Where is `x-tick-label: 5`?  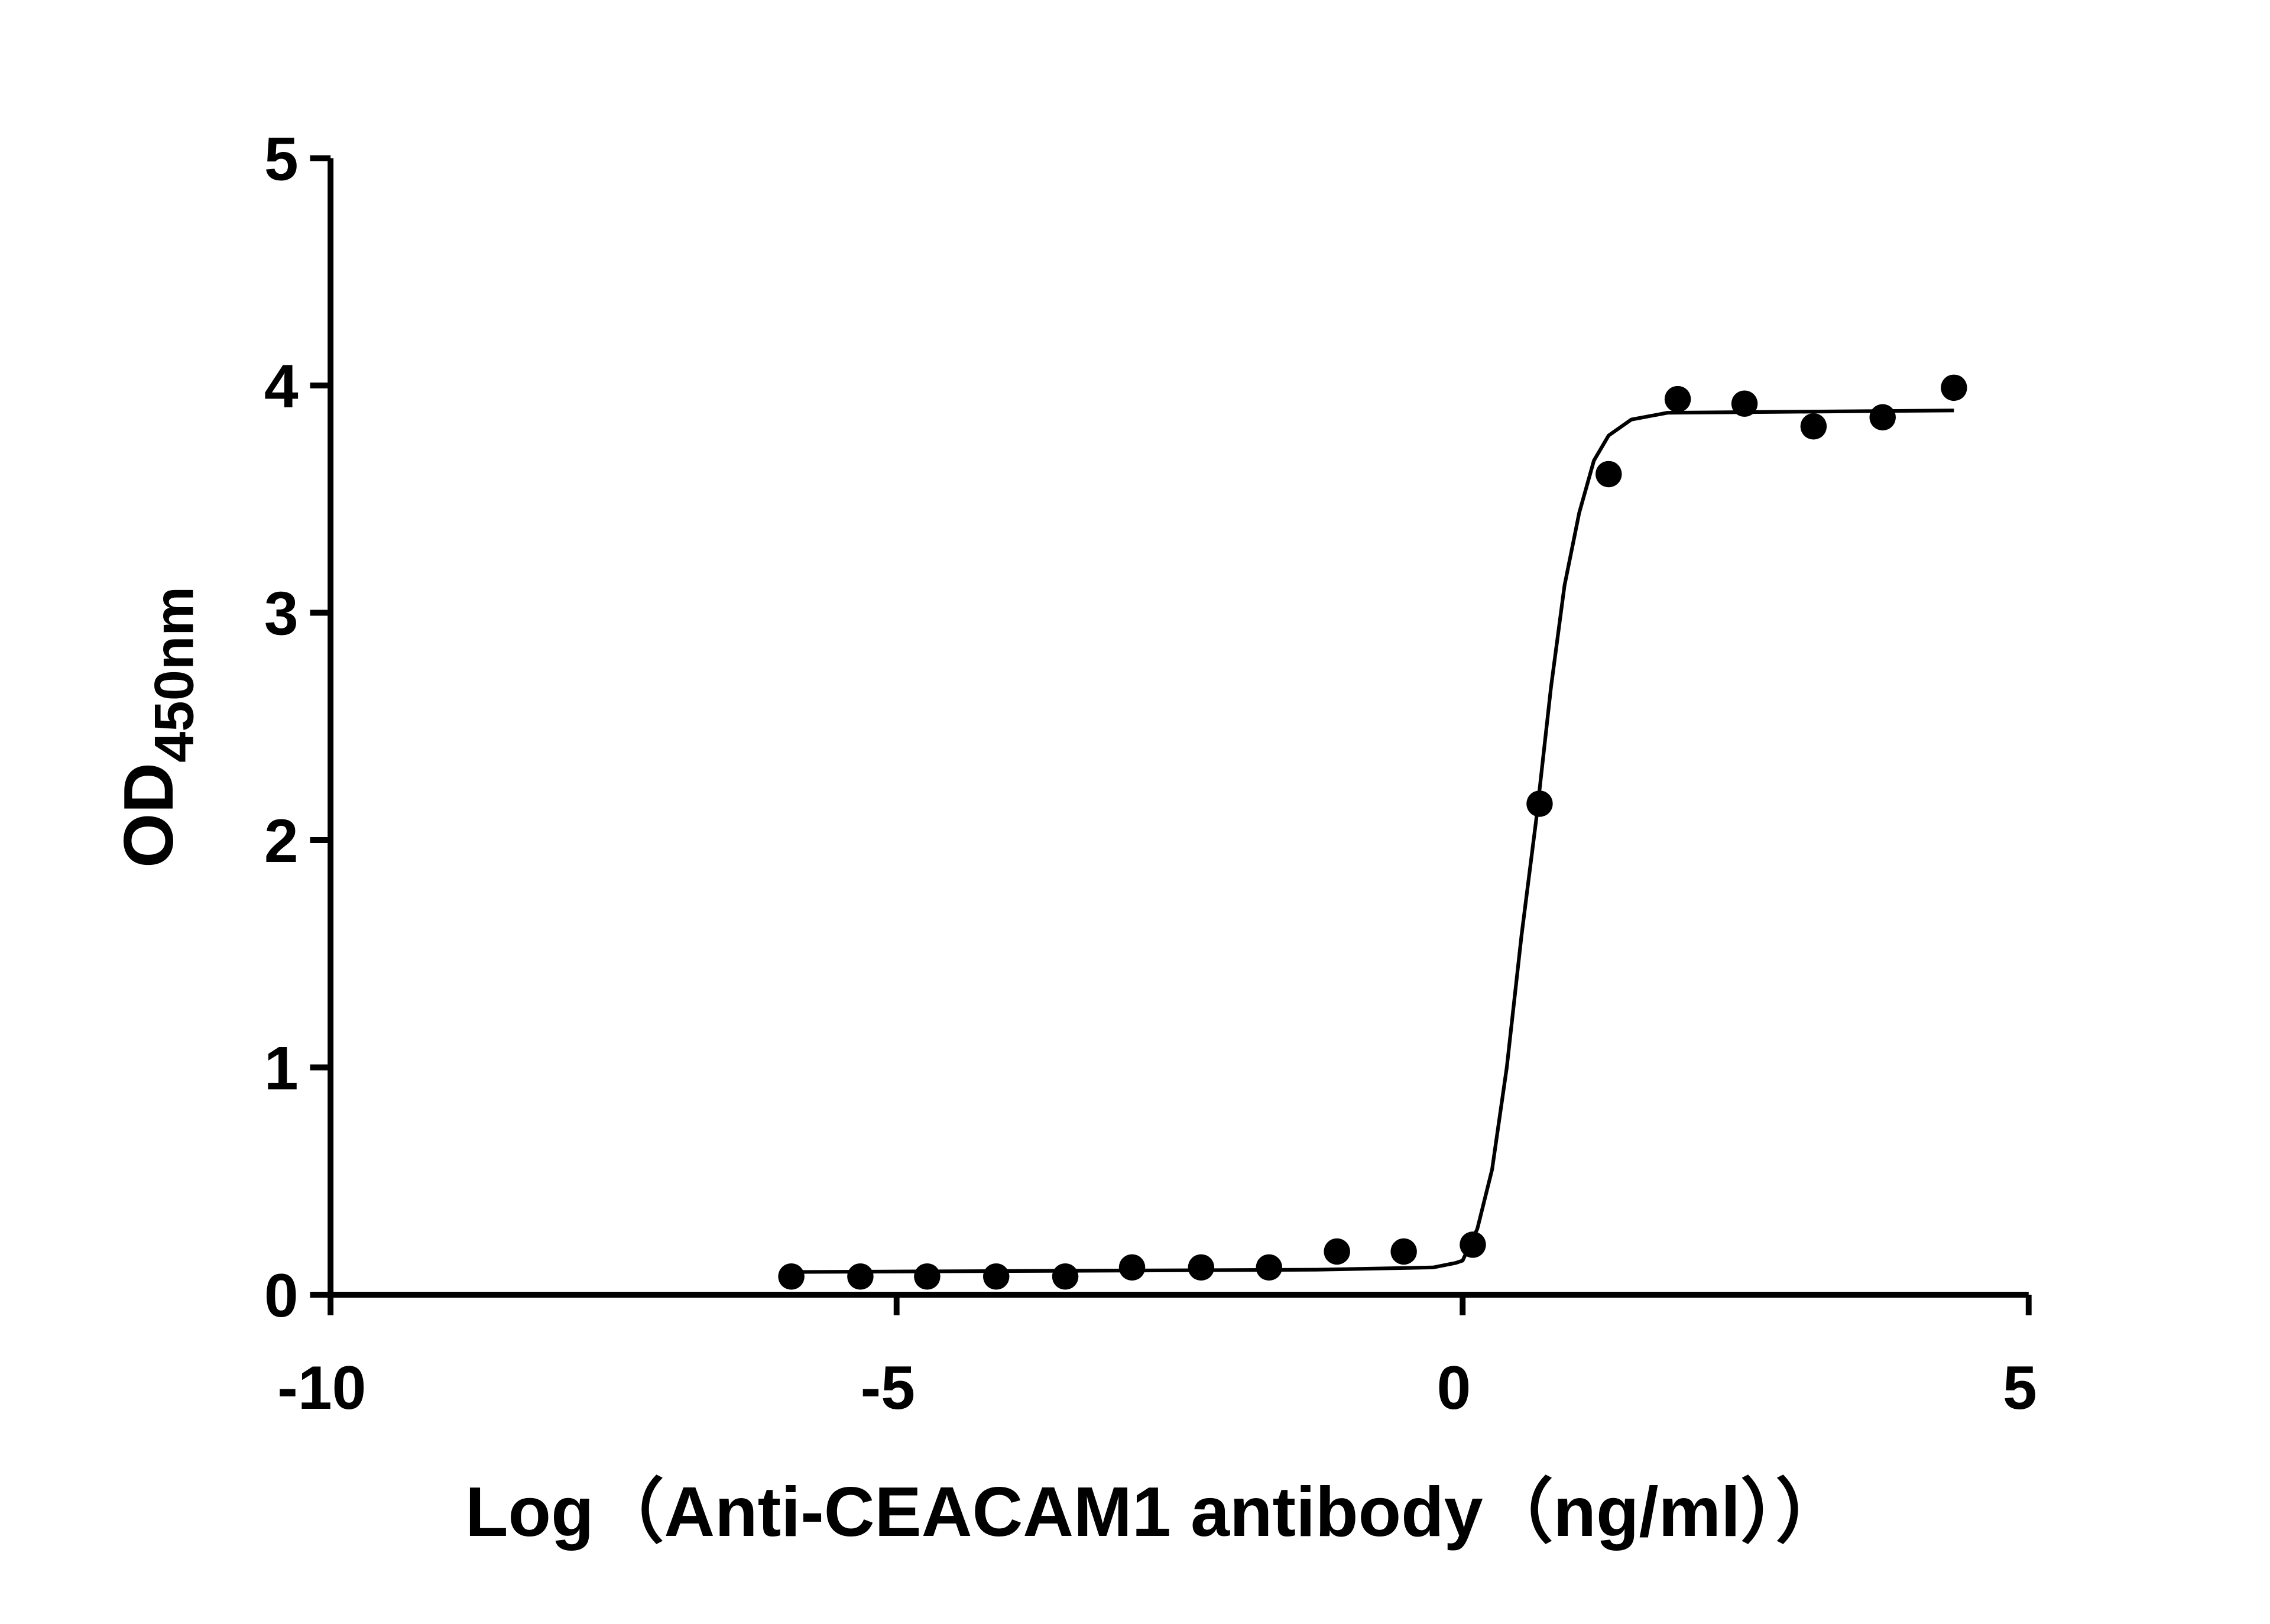
x-tick-label: 5 is located at coordinates (2020, 1388).